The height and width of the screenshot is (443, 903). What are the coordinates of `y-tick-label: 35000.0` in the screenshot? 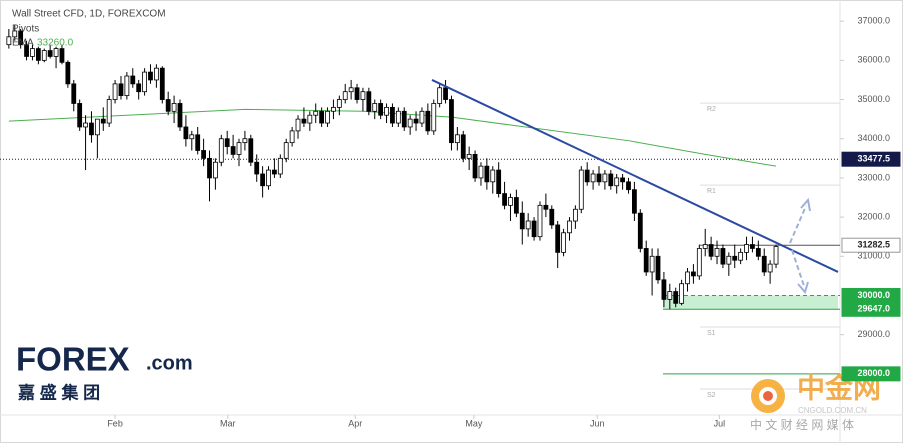 It's located at (873, 99).